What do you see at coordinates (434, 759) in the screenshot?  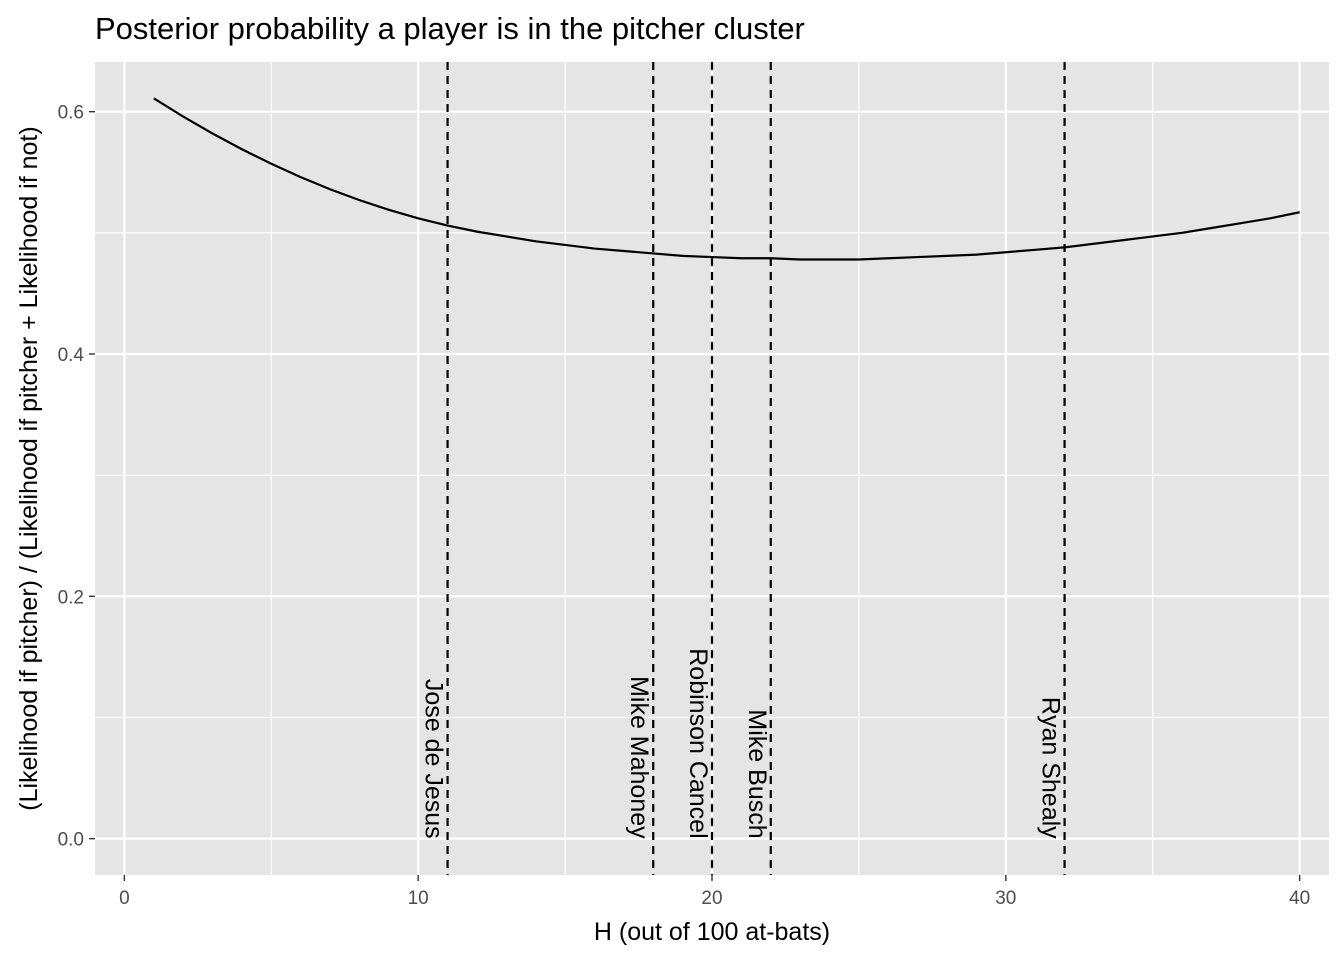 I see `player-label: Jose de Jesus` at bounding box center [434, 759].